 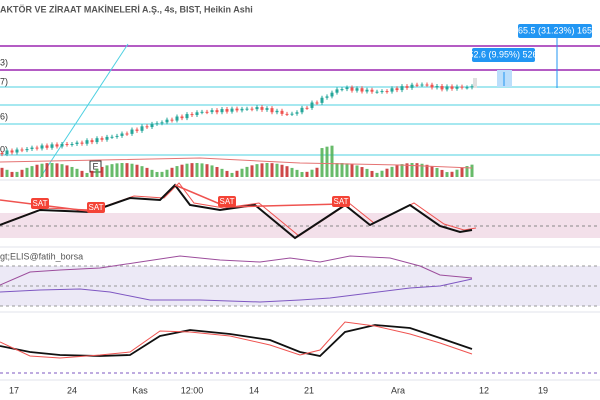 I want to click on measure-label: 52.6 (9.95%) 526, so click(x=502, y=54).